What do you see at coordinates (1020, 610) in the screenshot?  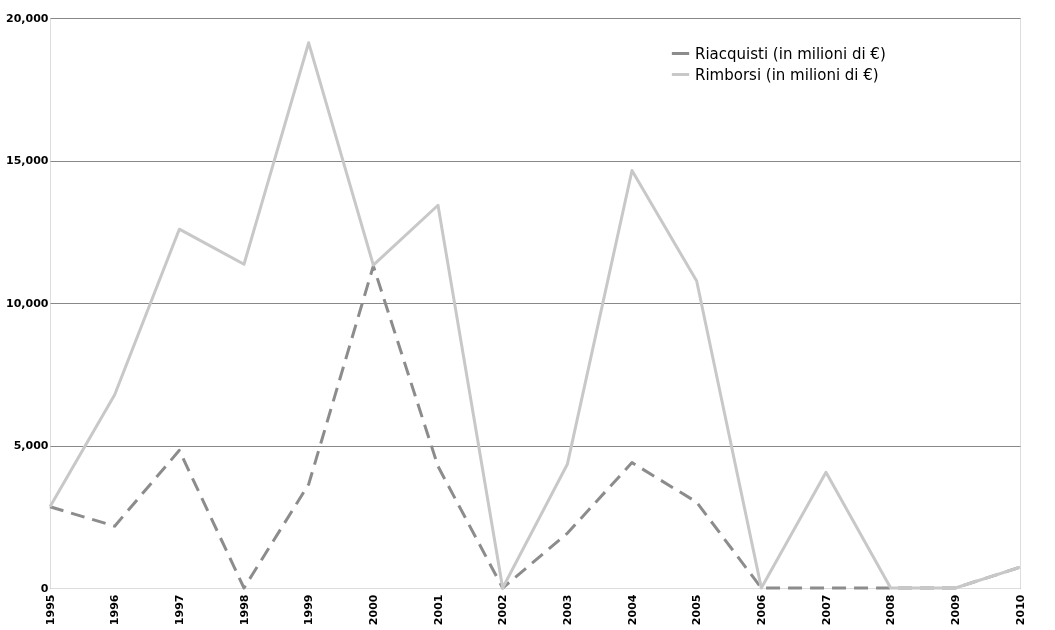 I see `x-tick-label: 2010` at bounding box center [1020, 610].